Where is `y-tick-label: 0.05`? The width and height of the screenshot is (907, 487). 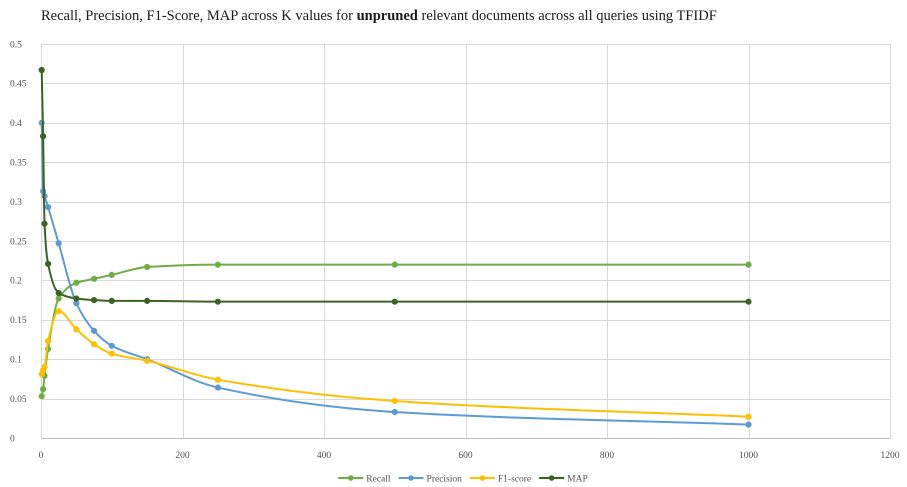
y-tick-label: 0.05 is located at coordinates (18, 400).